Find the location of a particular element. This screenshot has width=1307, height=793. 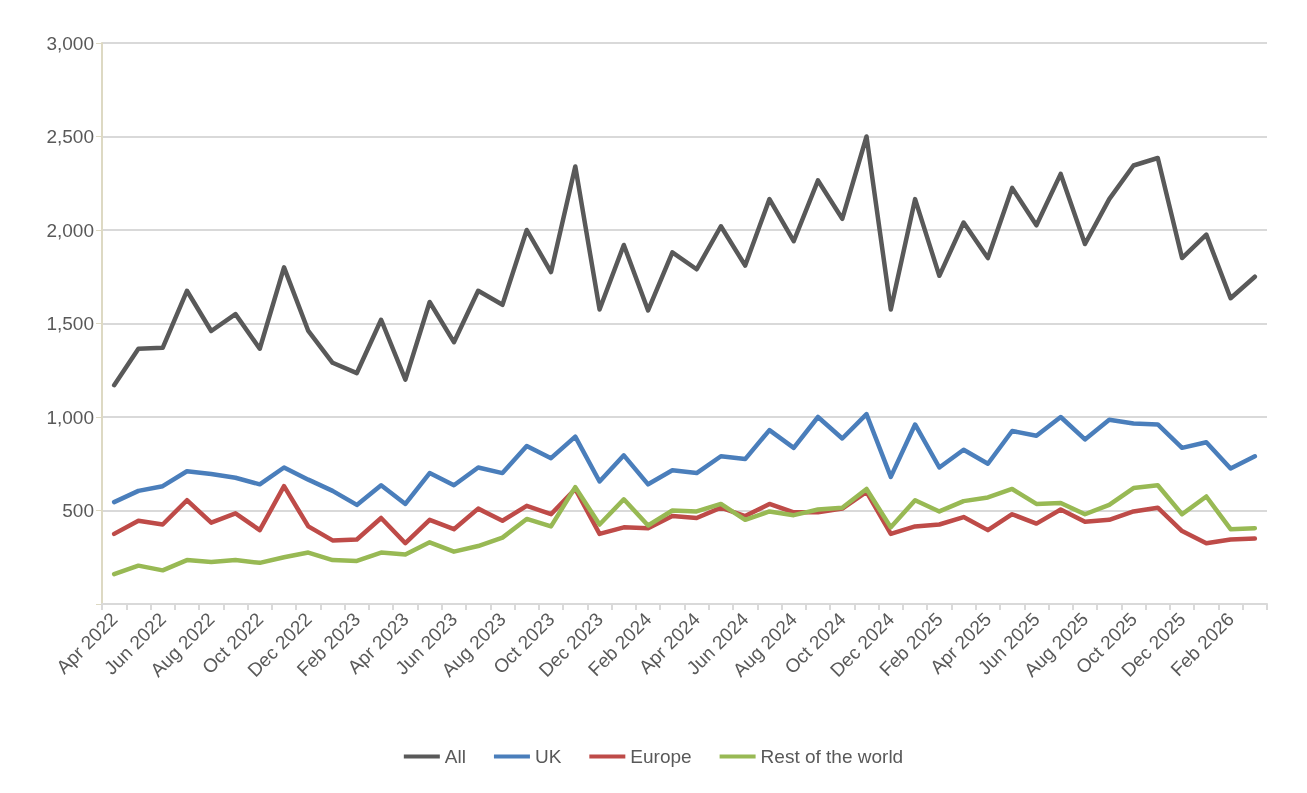

legend-label: UK is located at coordinates (548, 756).